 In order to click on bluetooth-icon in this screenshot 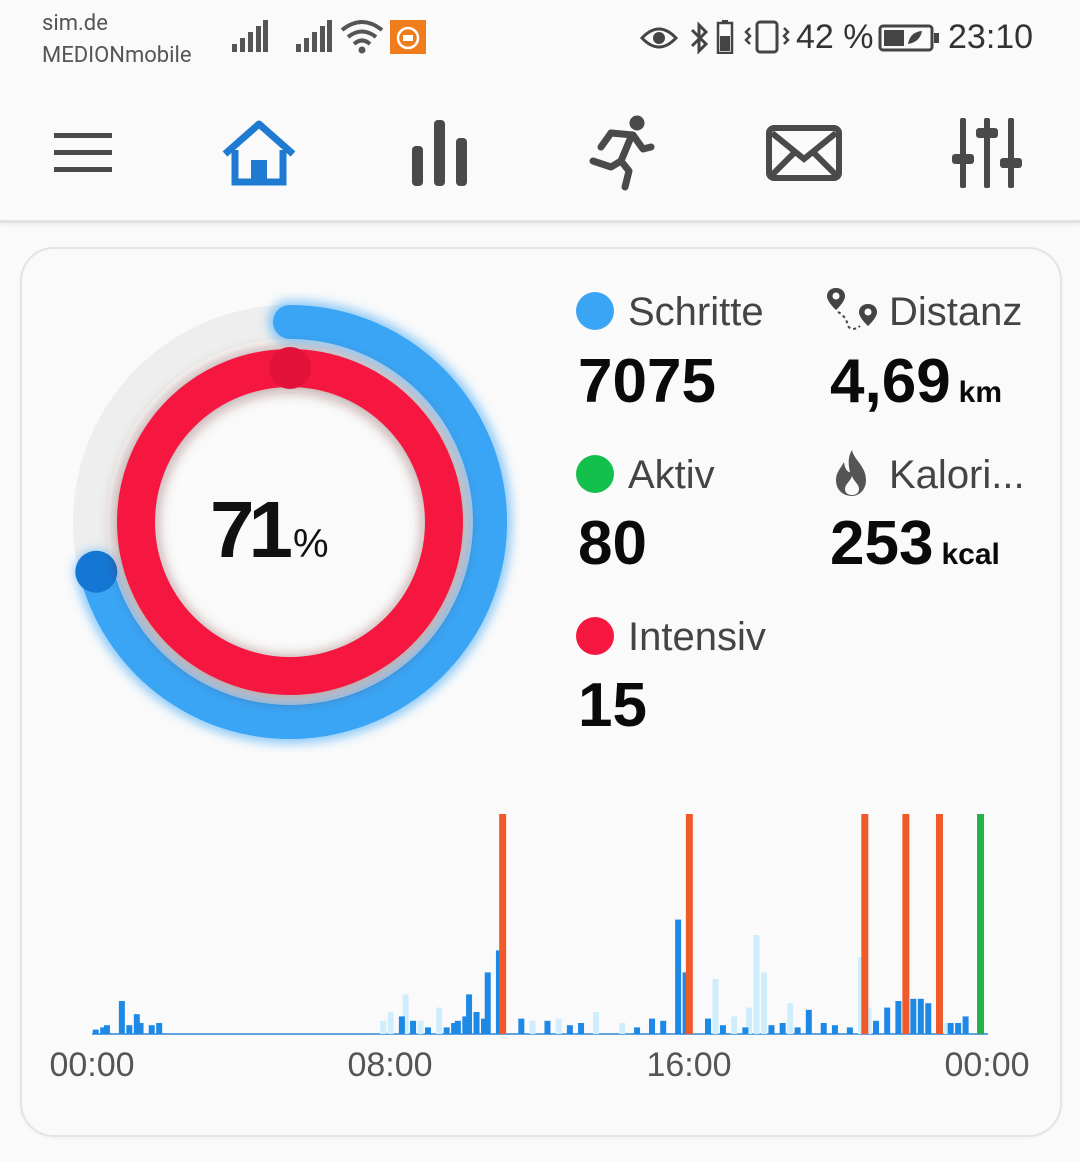, I will do `click(699, 38)`.